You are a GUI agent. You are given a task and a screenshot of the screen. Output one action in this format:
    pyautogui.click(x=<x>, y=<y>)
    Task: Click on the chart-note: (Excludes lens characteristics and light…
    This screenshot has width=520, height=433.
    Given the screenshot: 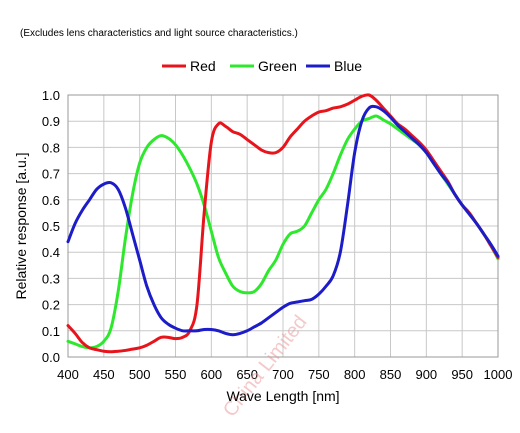 What is the action you would take?
    pyautogui.click(x=159, y=33)
    